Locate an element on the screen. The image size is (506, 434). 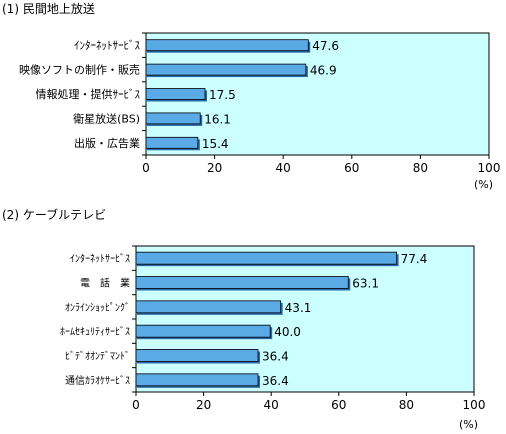
chart1-x-tick-label: 100 is located at coordinates (489, 168).